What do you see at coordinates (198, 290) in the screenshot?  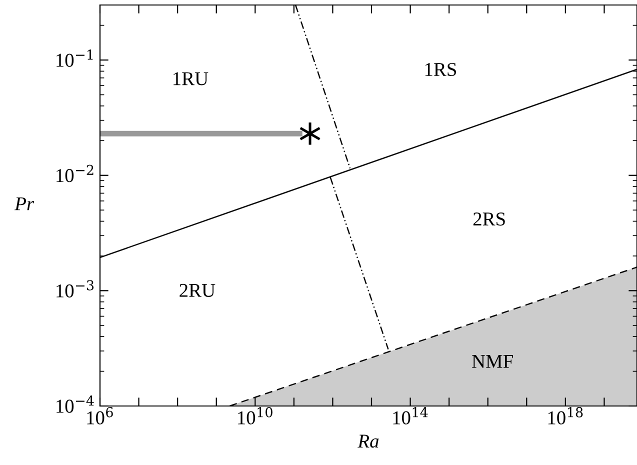 I see `annotation: 2RU` at bounding box center [198, 290].